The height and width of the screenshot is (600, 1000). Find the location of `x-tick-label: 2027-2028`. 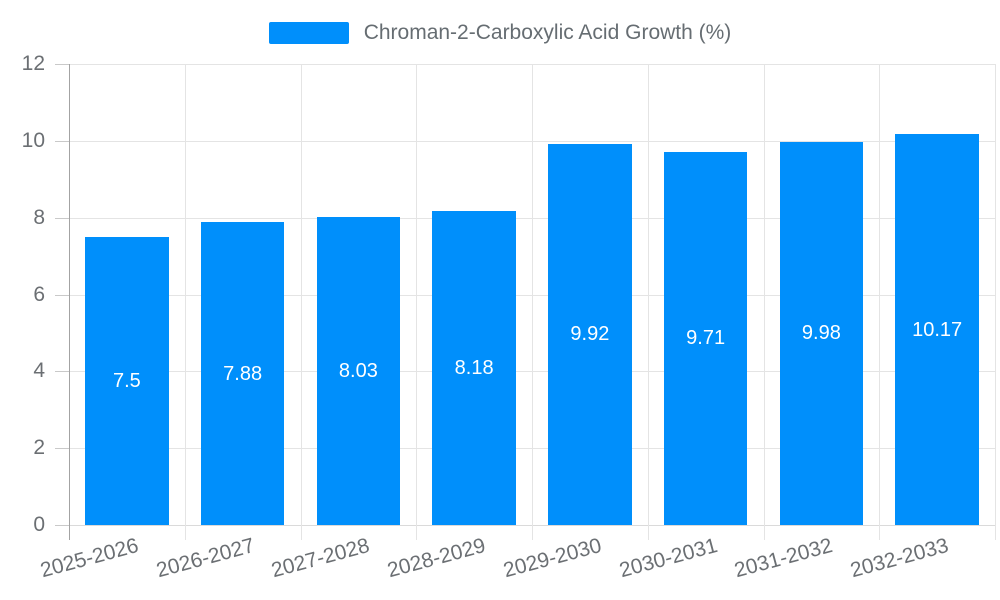

x-tick-label: 2027-2028 is located at coordinates (321, 558).